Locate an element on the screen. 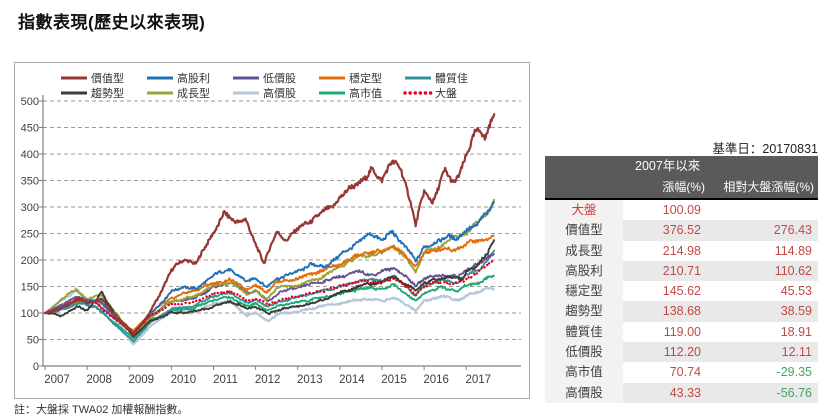 This screenshot has height=417, width=820. y-tick-label: 100 is located at coordinates (30, 314).